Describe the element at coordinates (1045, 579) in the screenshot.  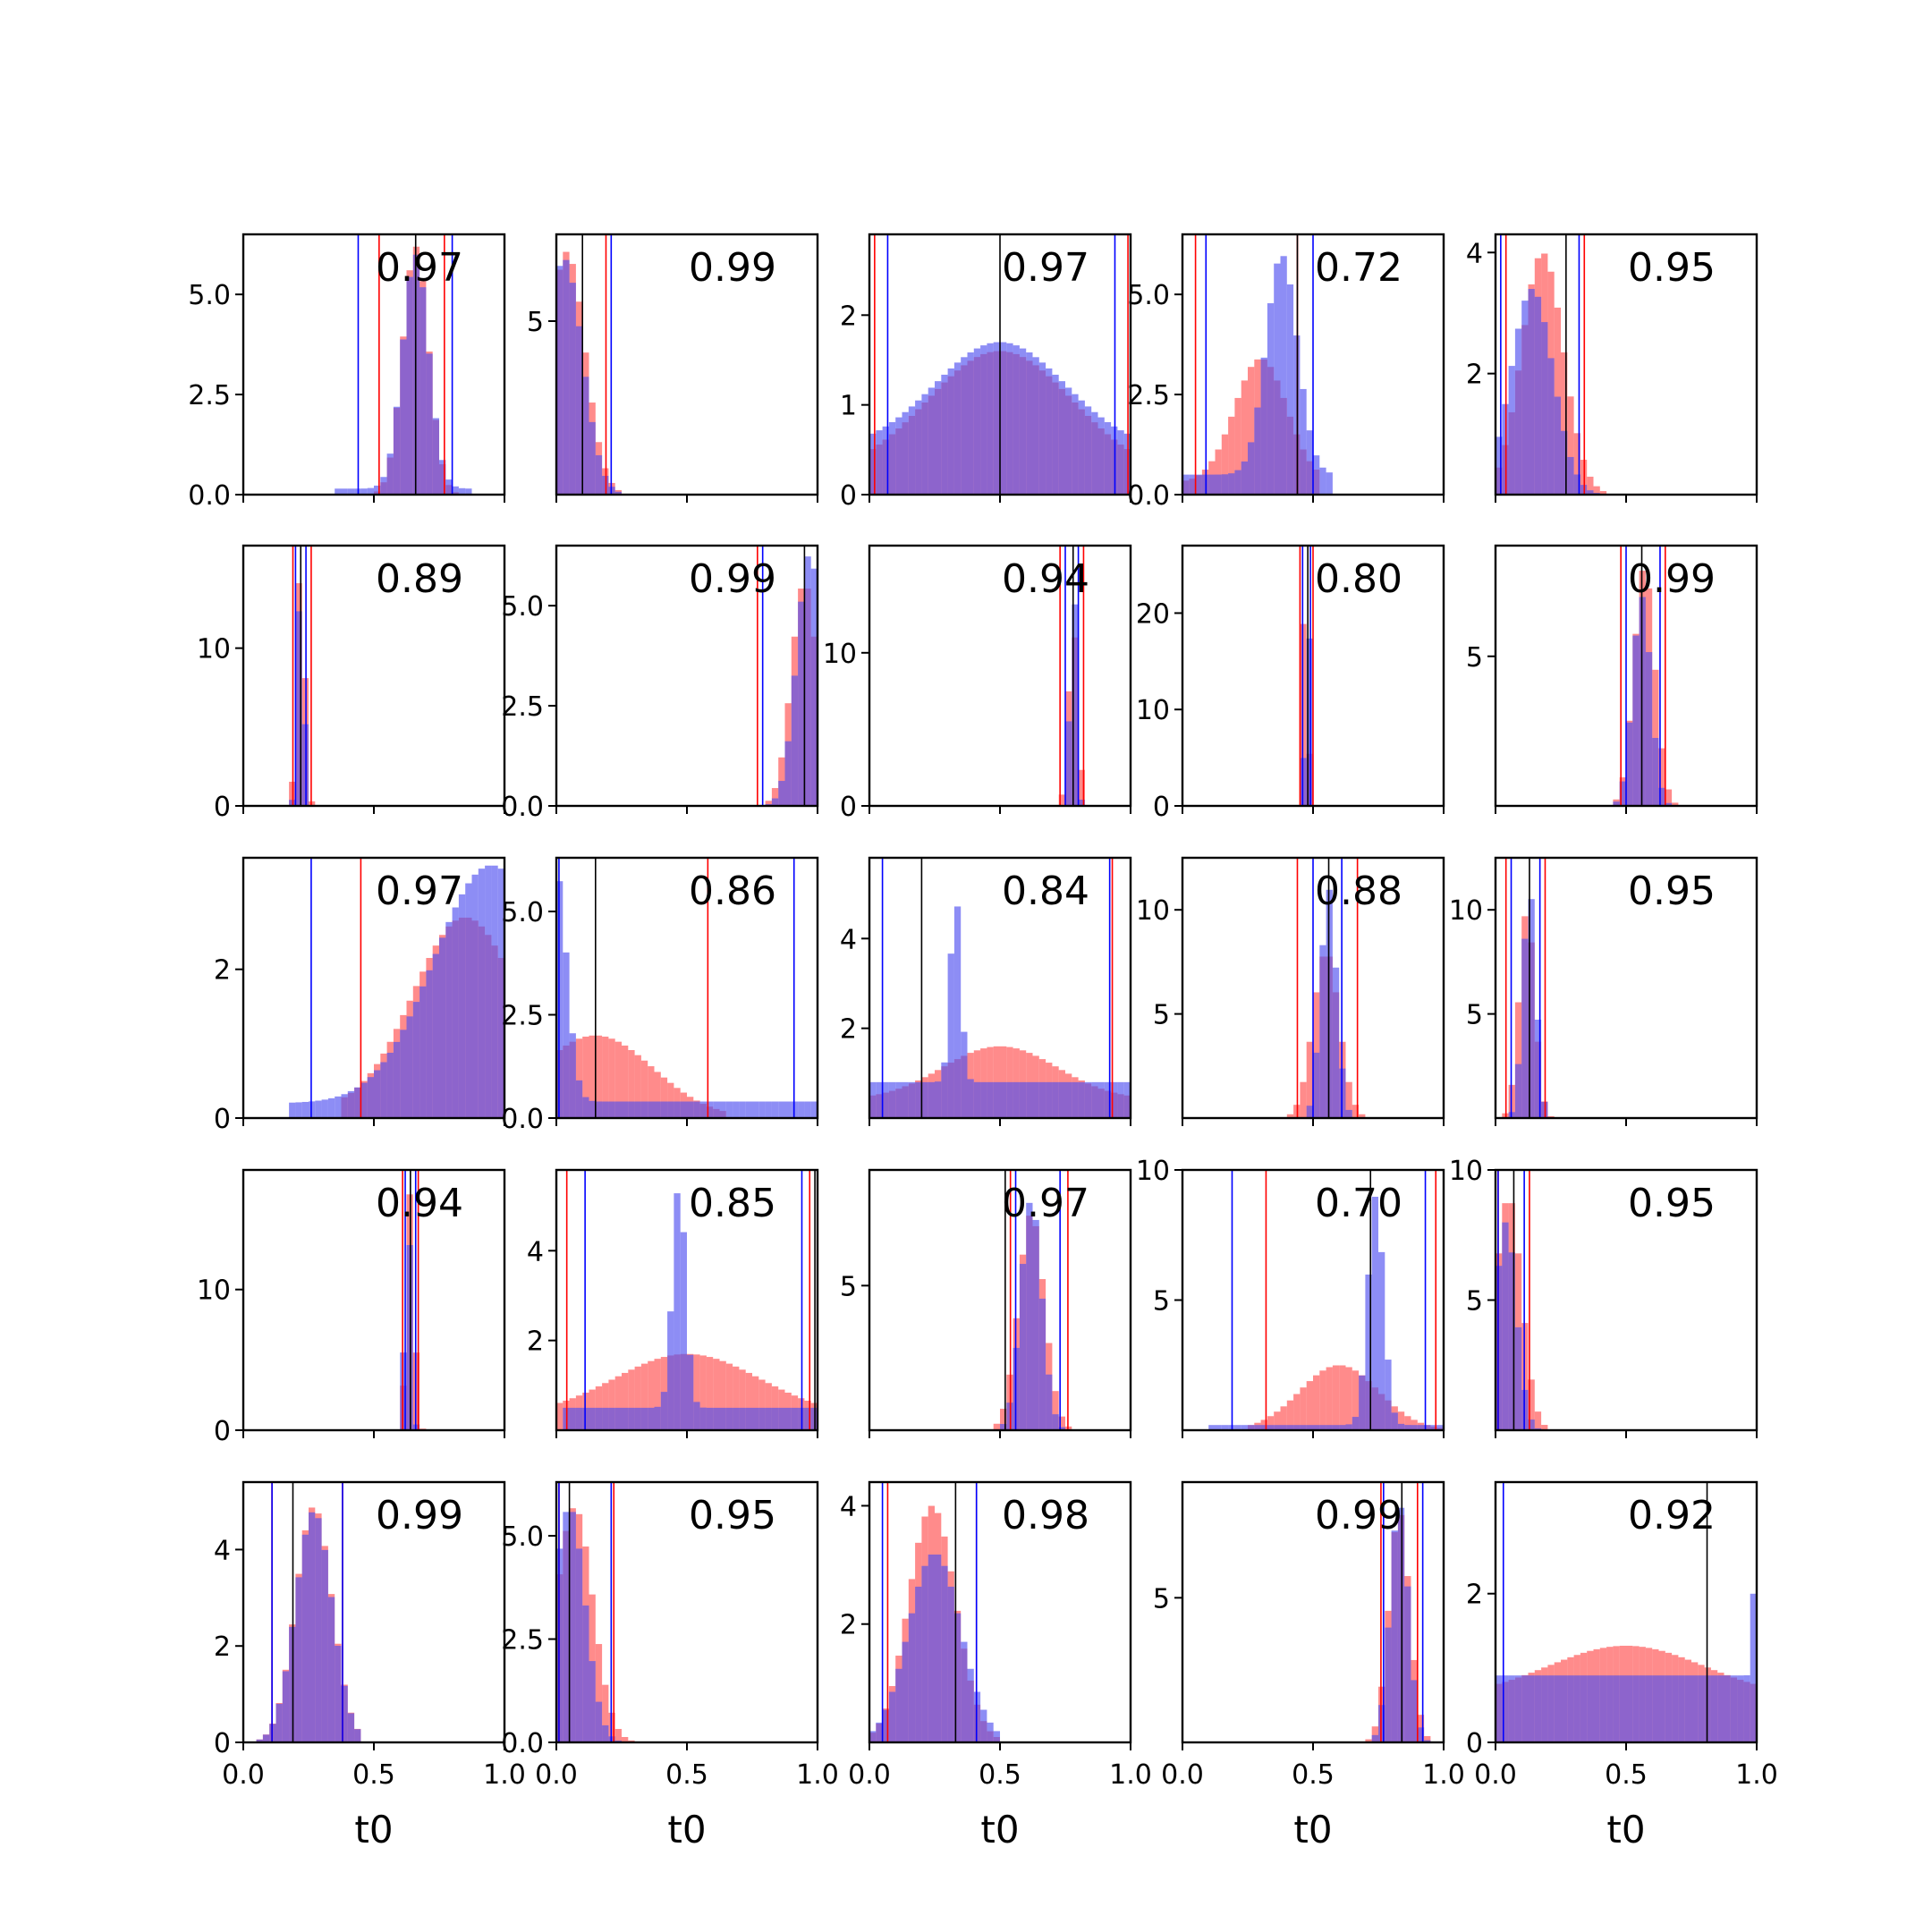
I see `correlation-label: 0.94` at that location.